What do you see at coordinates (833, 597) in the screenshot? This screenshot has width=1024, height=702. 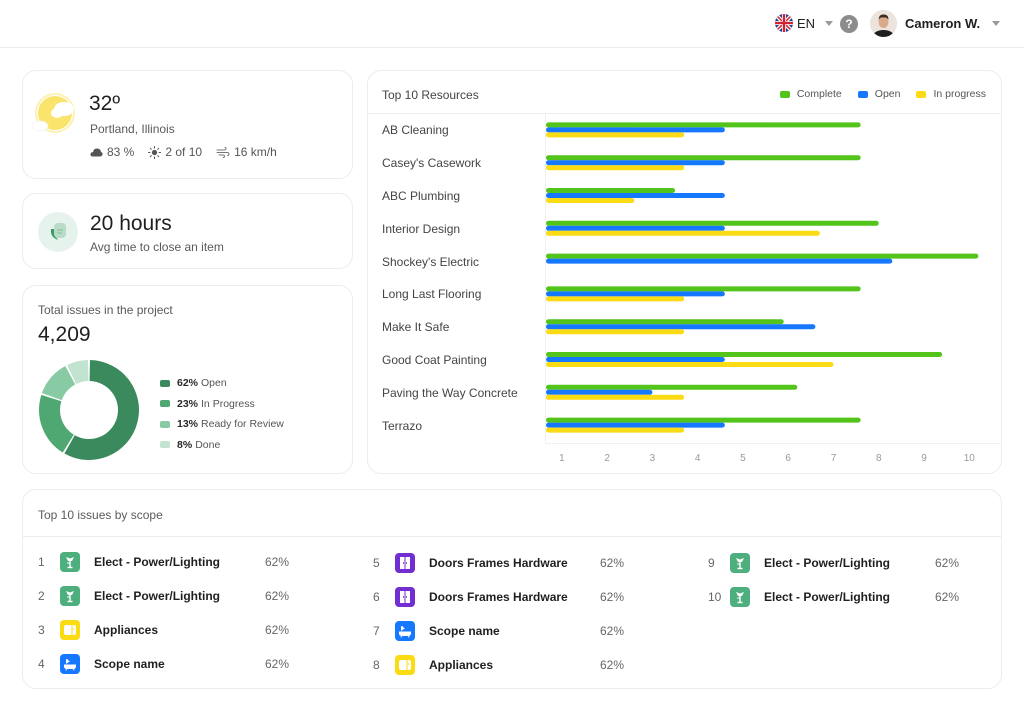 I see `scope-list-item: 10 Elect - Power/Lighting 62%` at bounding box center [833, 597].